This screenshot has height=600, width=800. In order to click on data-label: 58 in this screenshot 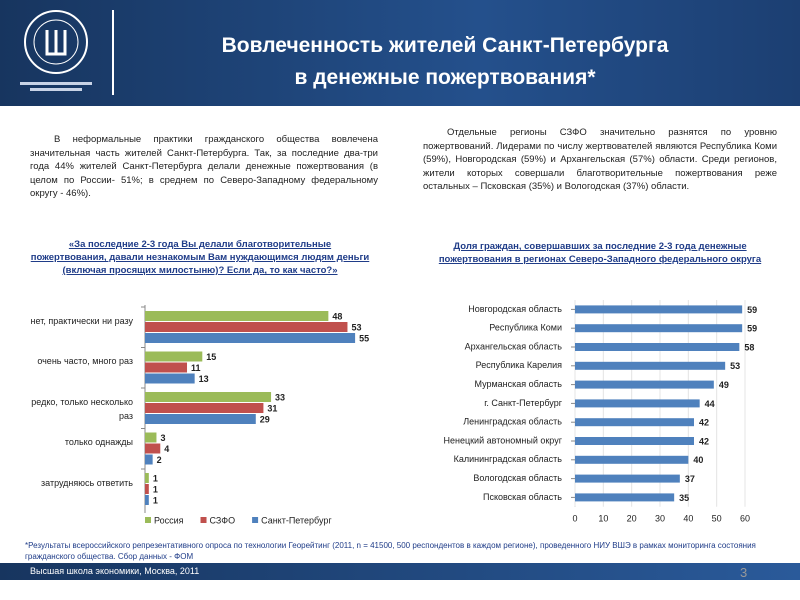, I will do `click(749, 347)`.